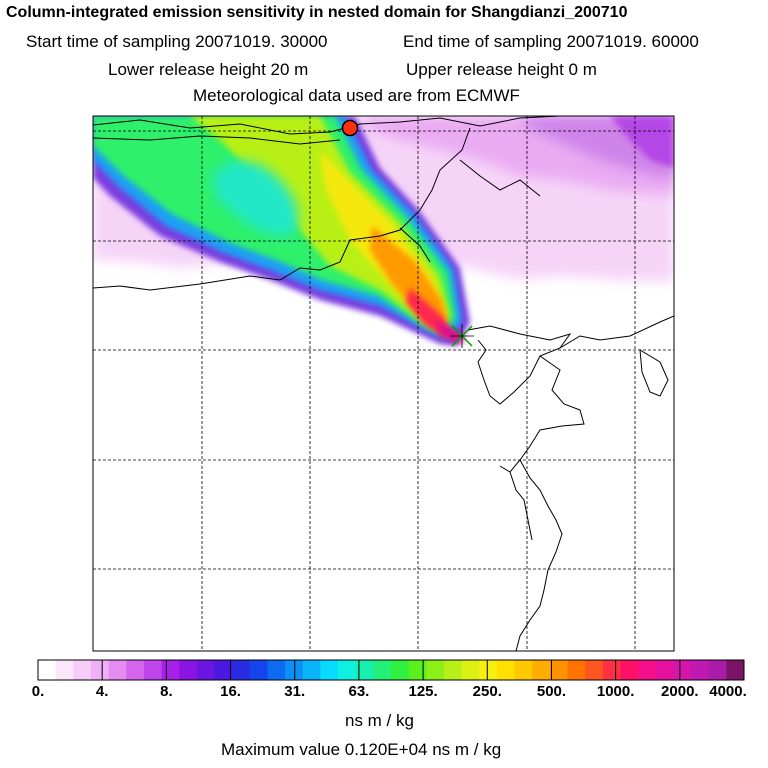 This screenshot has height=768, width=768. Describe the element at coordinates (551, 41) in the screenshot. I see `end-time-label: End time of sampling 20071019. 60000` at that location.